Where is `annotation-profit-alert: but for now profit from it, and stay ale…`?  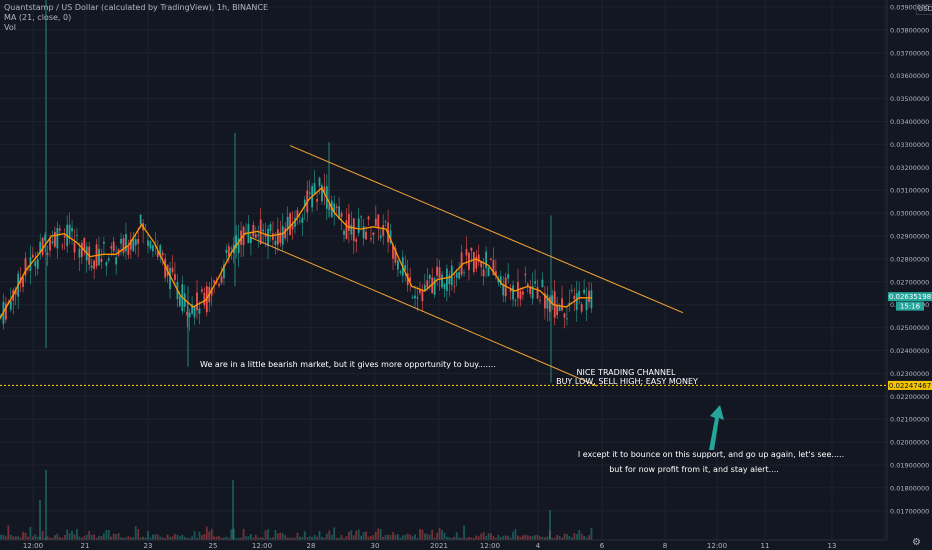
annotation-profit-alert: but for now profit from it, and stay ale… is located at coordinates (694, 469).